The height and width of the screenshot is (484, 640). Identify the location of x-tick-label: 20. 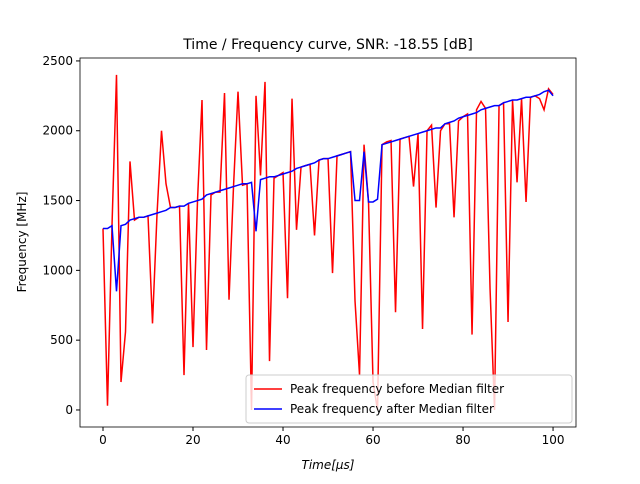
(192, 440).